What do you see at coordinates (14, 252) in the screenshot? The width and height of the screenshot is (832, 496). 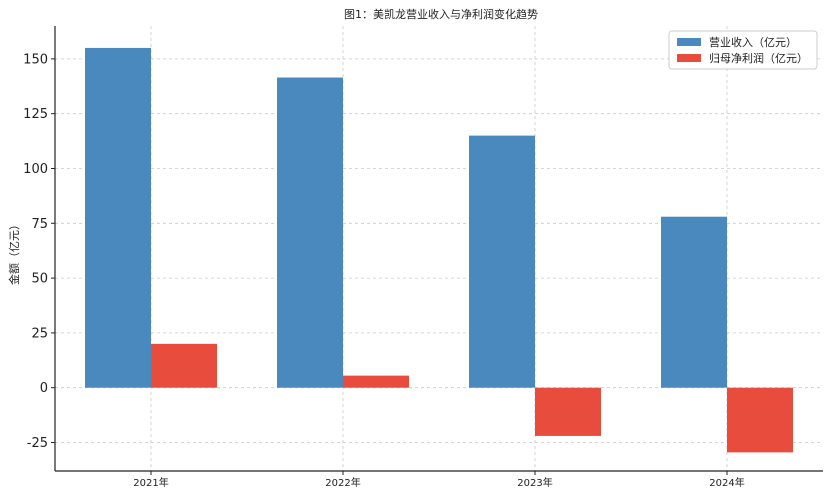 I see `y-axis-label: 金额（亿元）` at bounding box center [14, 252].